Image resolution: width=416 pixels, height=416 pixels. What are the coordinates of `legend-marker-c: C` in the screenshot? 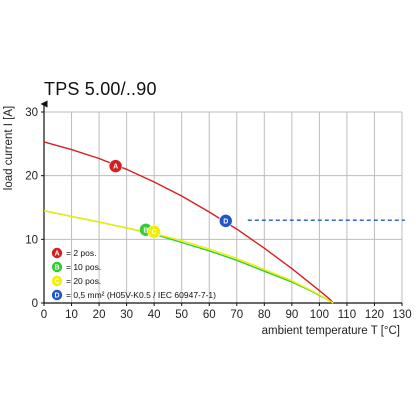 It's located at (57, 281).